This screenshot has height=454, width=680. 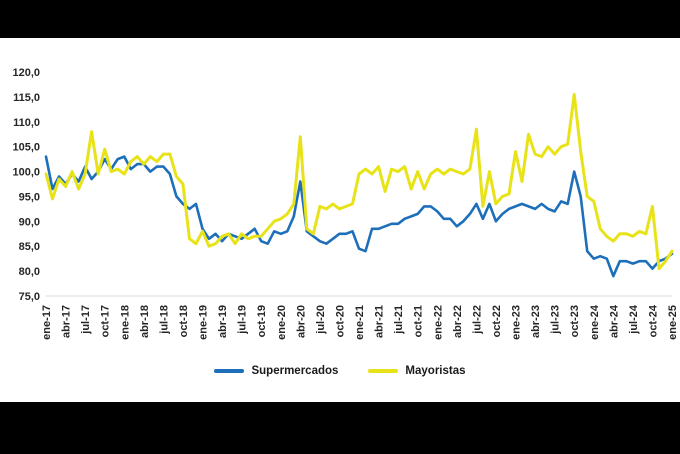 I want to click on top-black-bar, so click(x=340, y=19).